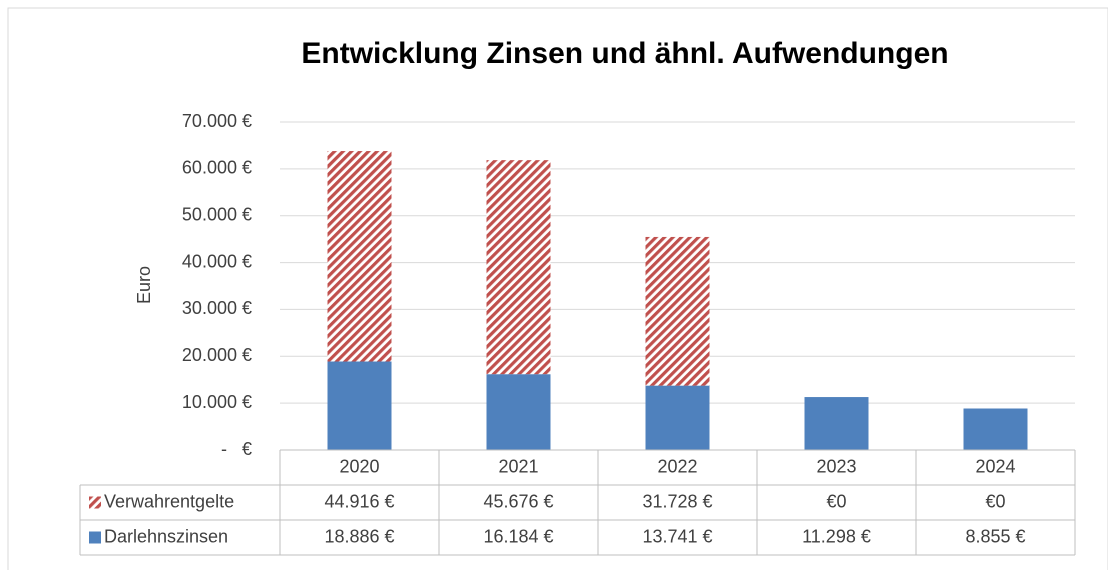 This screenshot has width=1108, height=575. What do you see at coordinates (217, 214) in the screenshot?
I see `y-tick-label: 50.000 €` at bounding box center [217, 214].